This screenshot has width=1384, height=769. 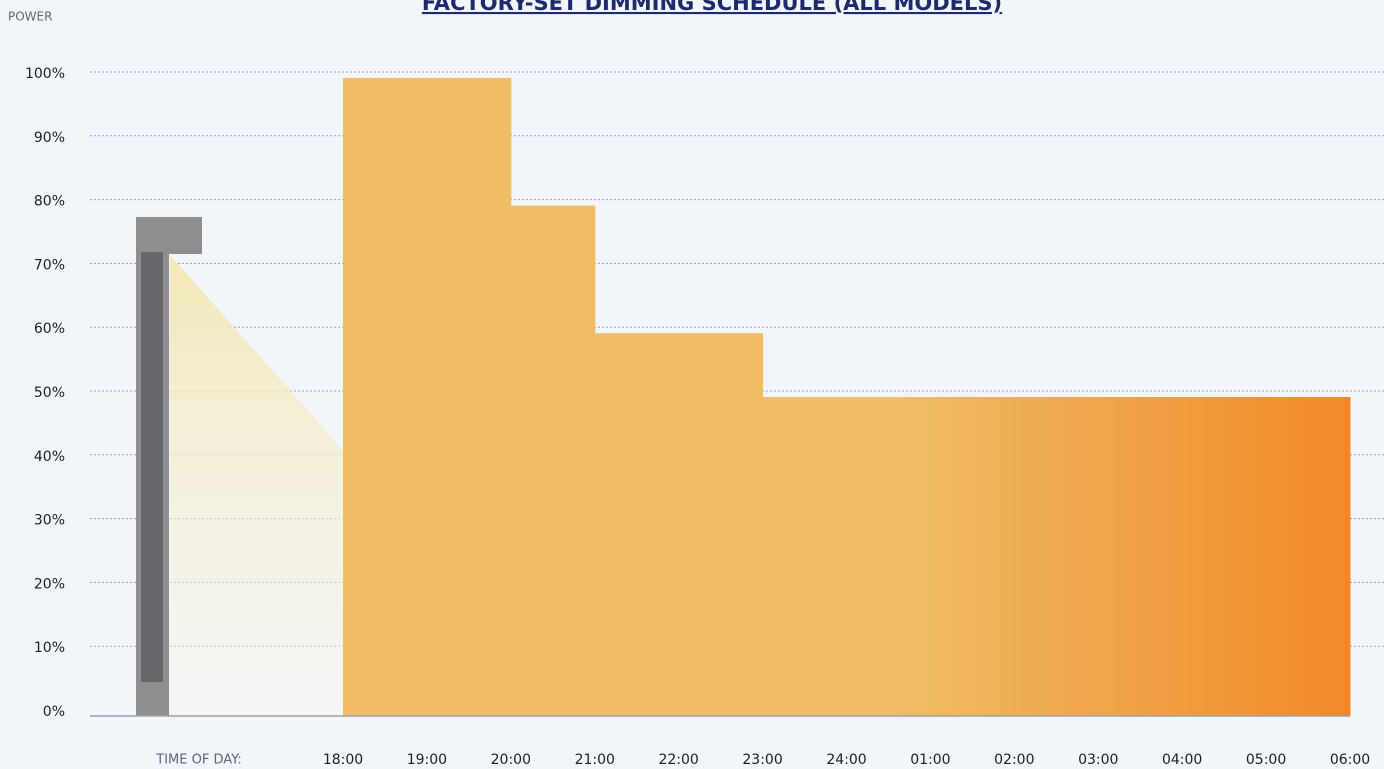 I want to click on x-tick-label: 19:00, so click(x=427, y=760).